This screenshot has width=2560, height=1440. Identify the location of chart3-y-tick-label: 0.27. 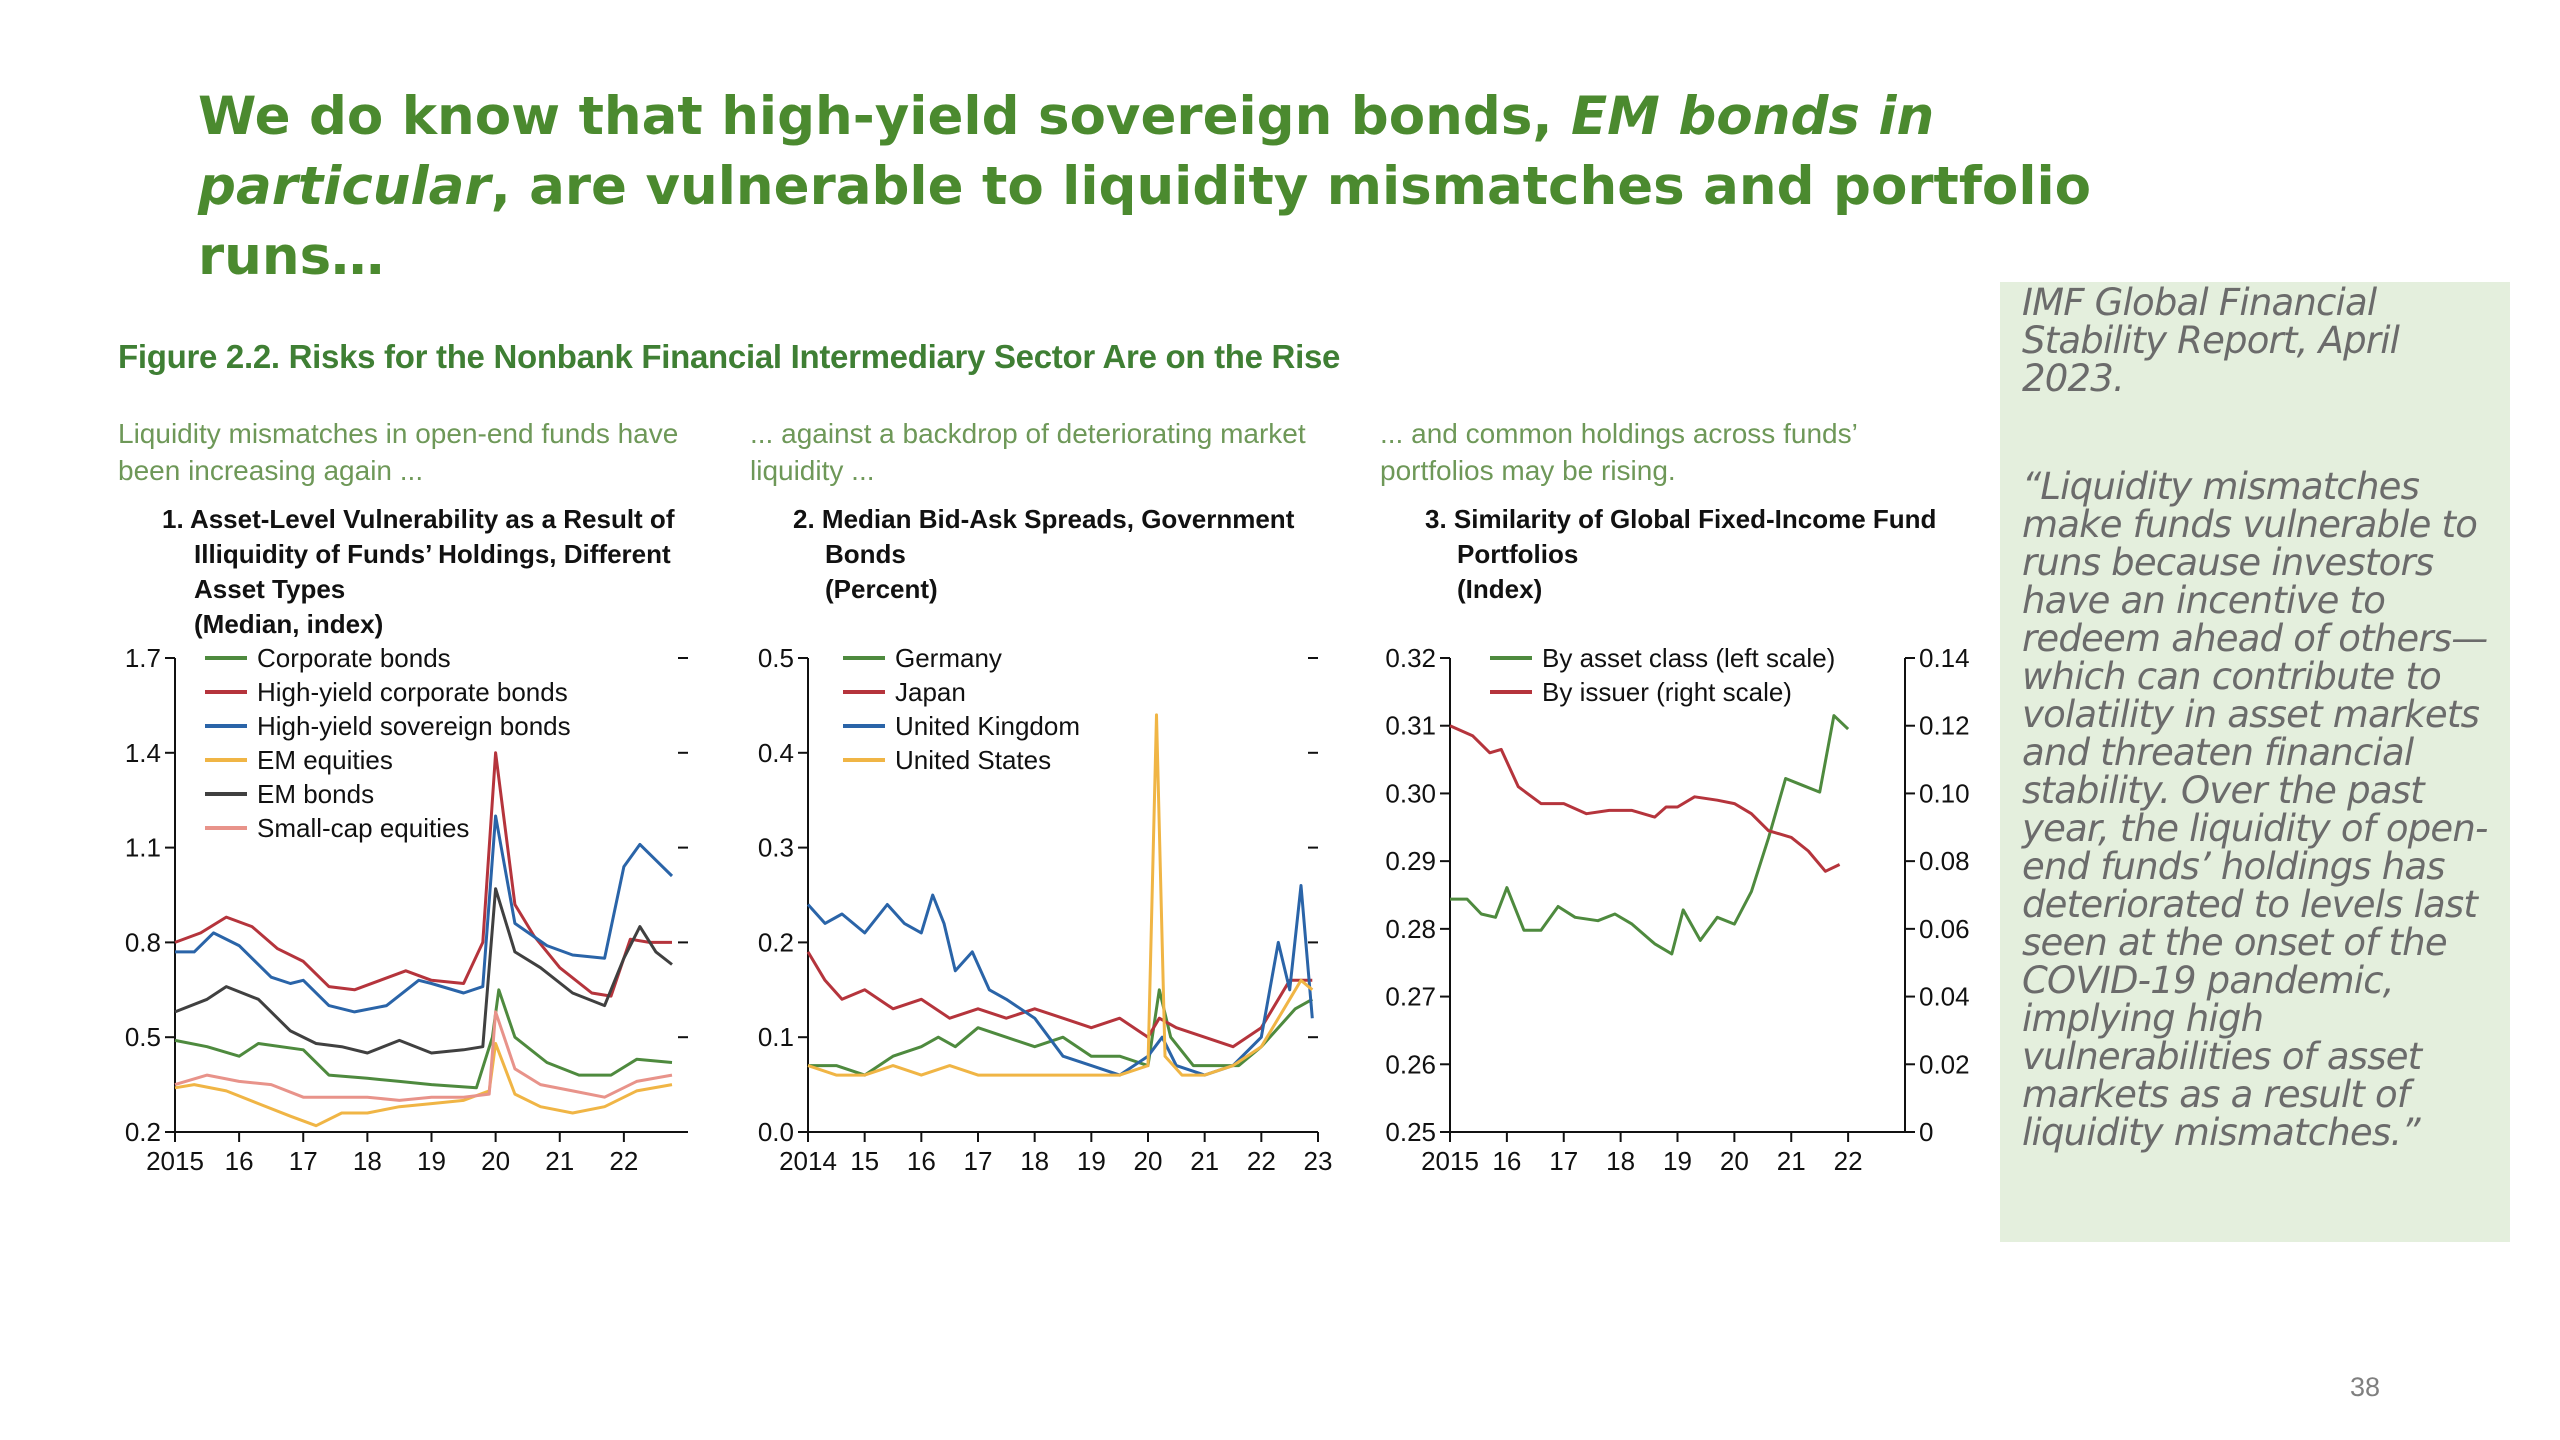
(1410, 997).